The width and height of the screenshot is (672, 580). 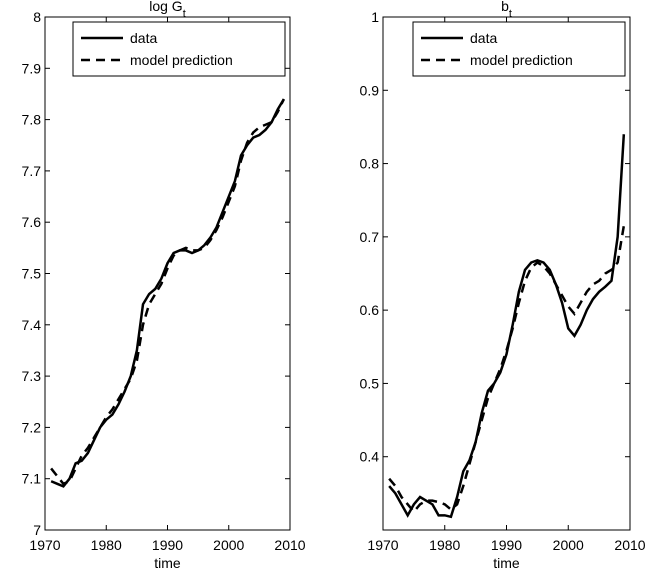 I want to click on y-tick-label: 7.5, so click(x=32, y=274).